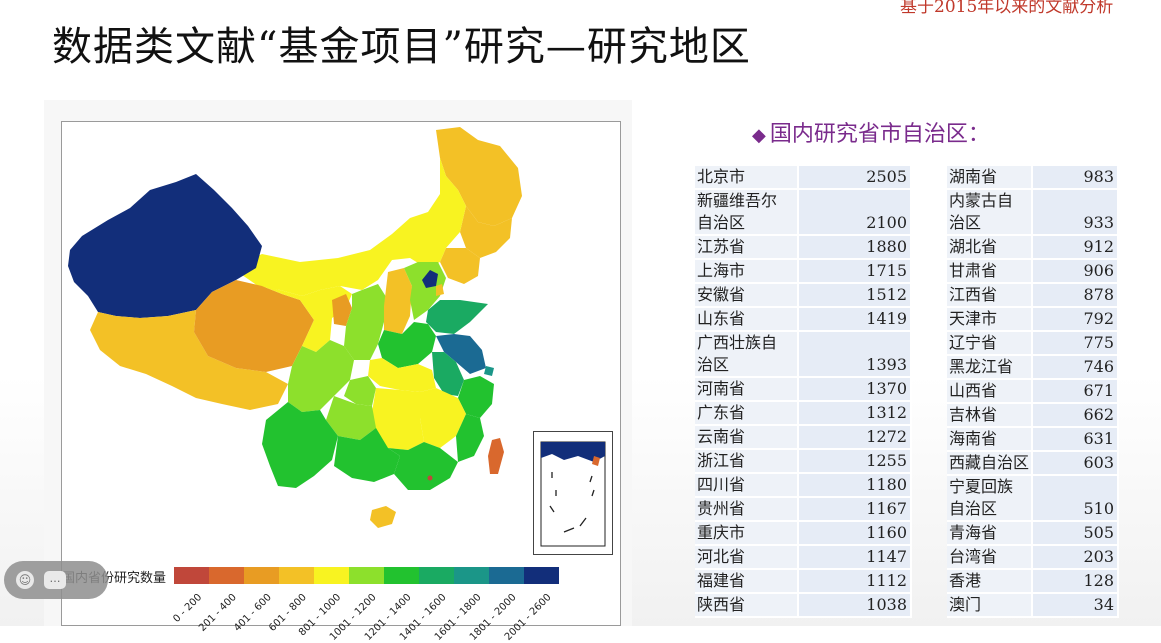 The image size is (1161, 643). What do you see at coordinates (990, 463) in the screenshot?
I see `province-name: 西藏自治区` at bounding box center [990, 463].